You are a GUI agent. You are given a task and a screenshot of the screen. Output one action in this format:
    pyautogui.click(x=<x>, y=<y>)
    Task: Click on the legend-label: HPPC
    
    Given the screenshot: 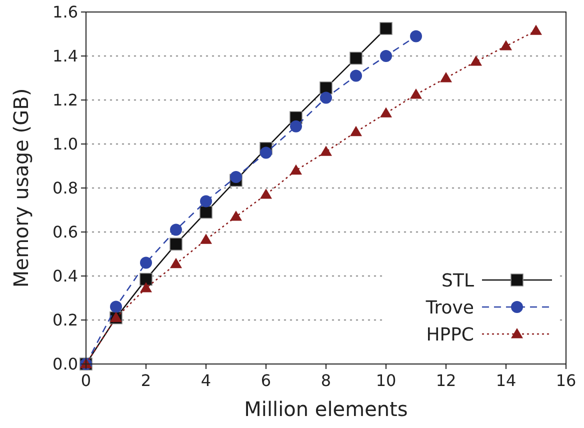 What is the action you would take?
    pyautogui.click(x=450, y=335)
    